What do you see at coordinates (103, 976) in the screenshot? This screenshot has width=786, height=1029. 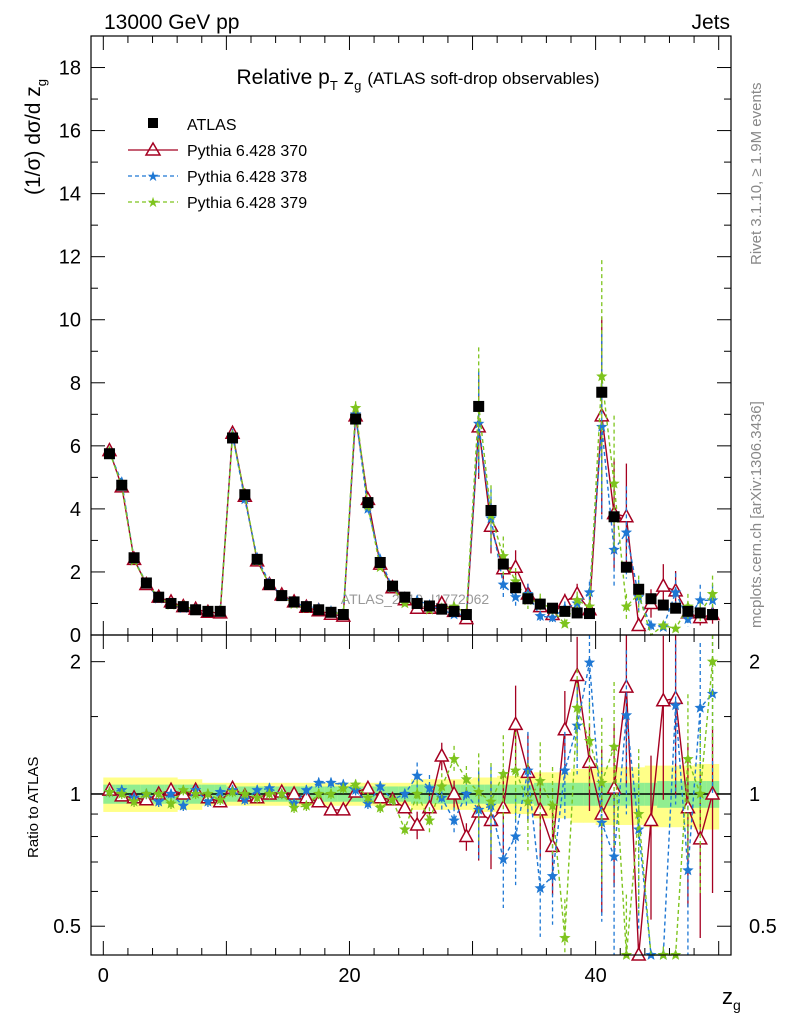 I see `x-tick-label: 0` at bounding box center [103, 976].